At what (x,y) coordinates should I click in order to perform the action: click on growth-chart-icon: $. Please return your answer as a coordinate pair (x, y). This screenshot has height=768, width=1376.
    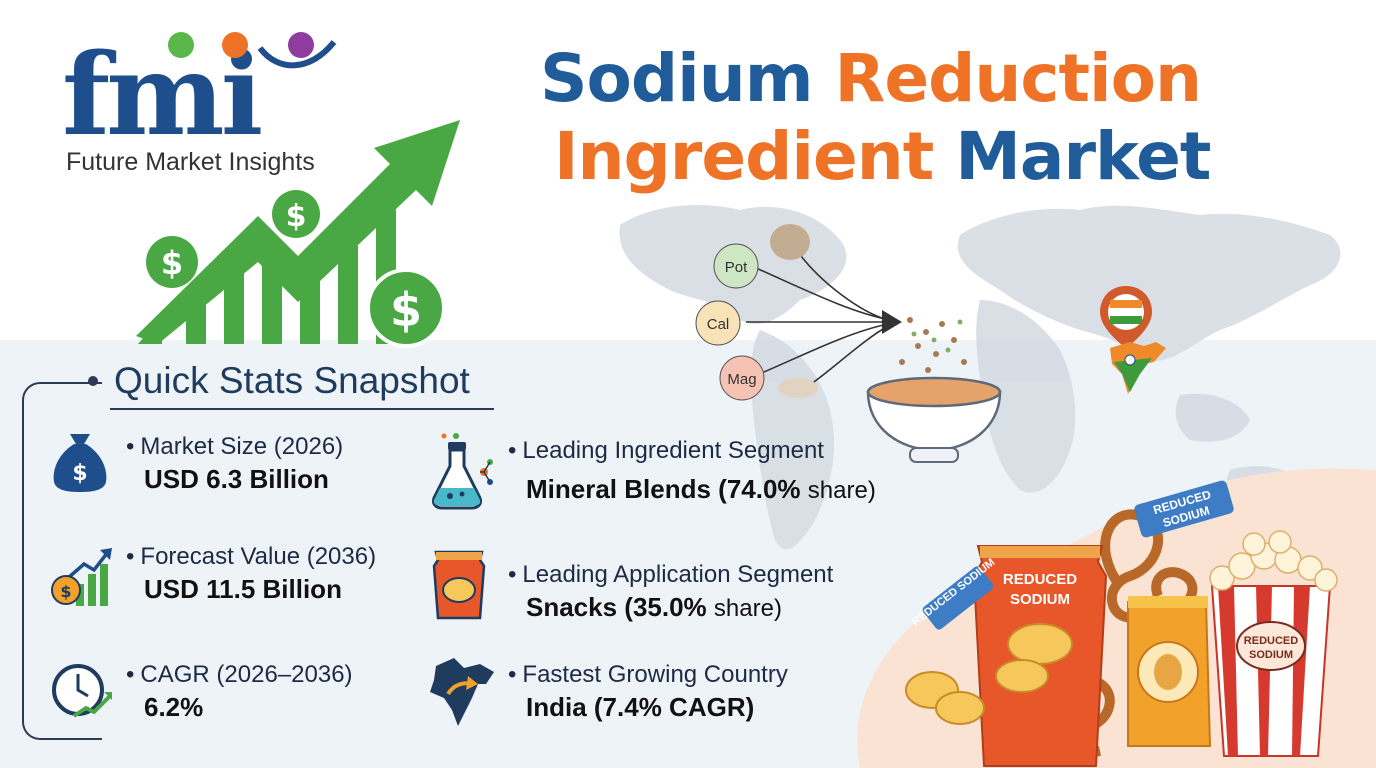
    Looking at the image, I should click on (81, 577).